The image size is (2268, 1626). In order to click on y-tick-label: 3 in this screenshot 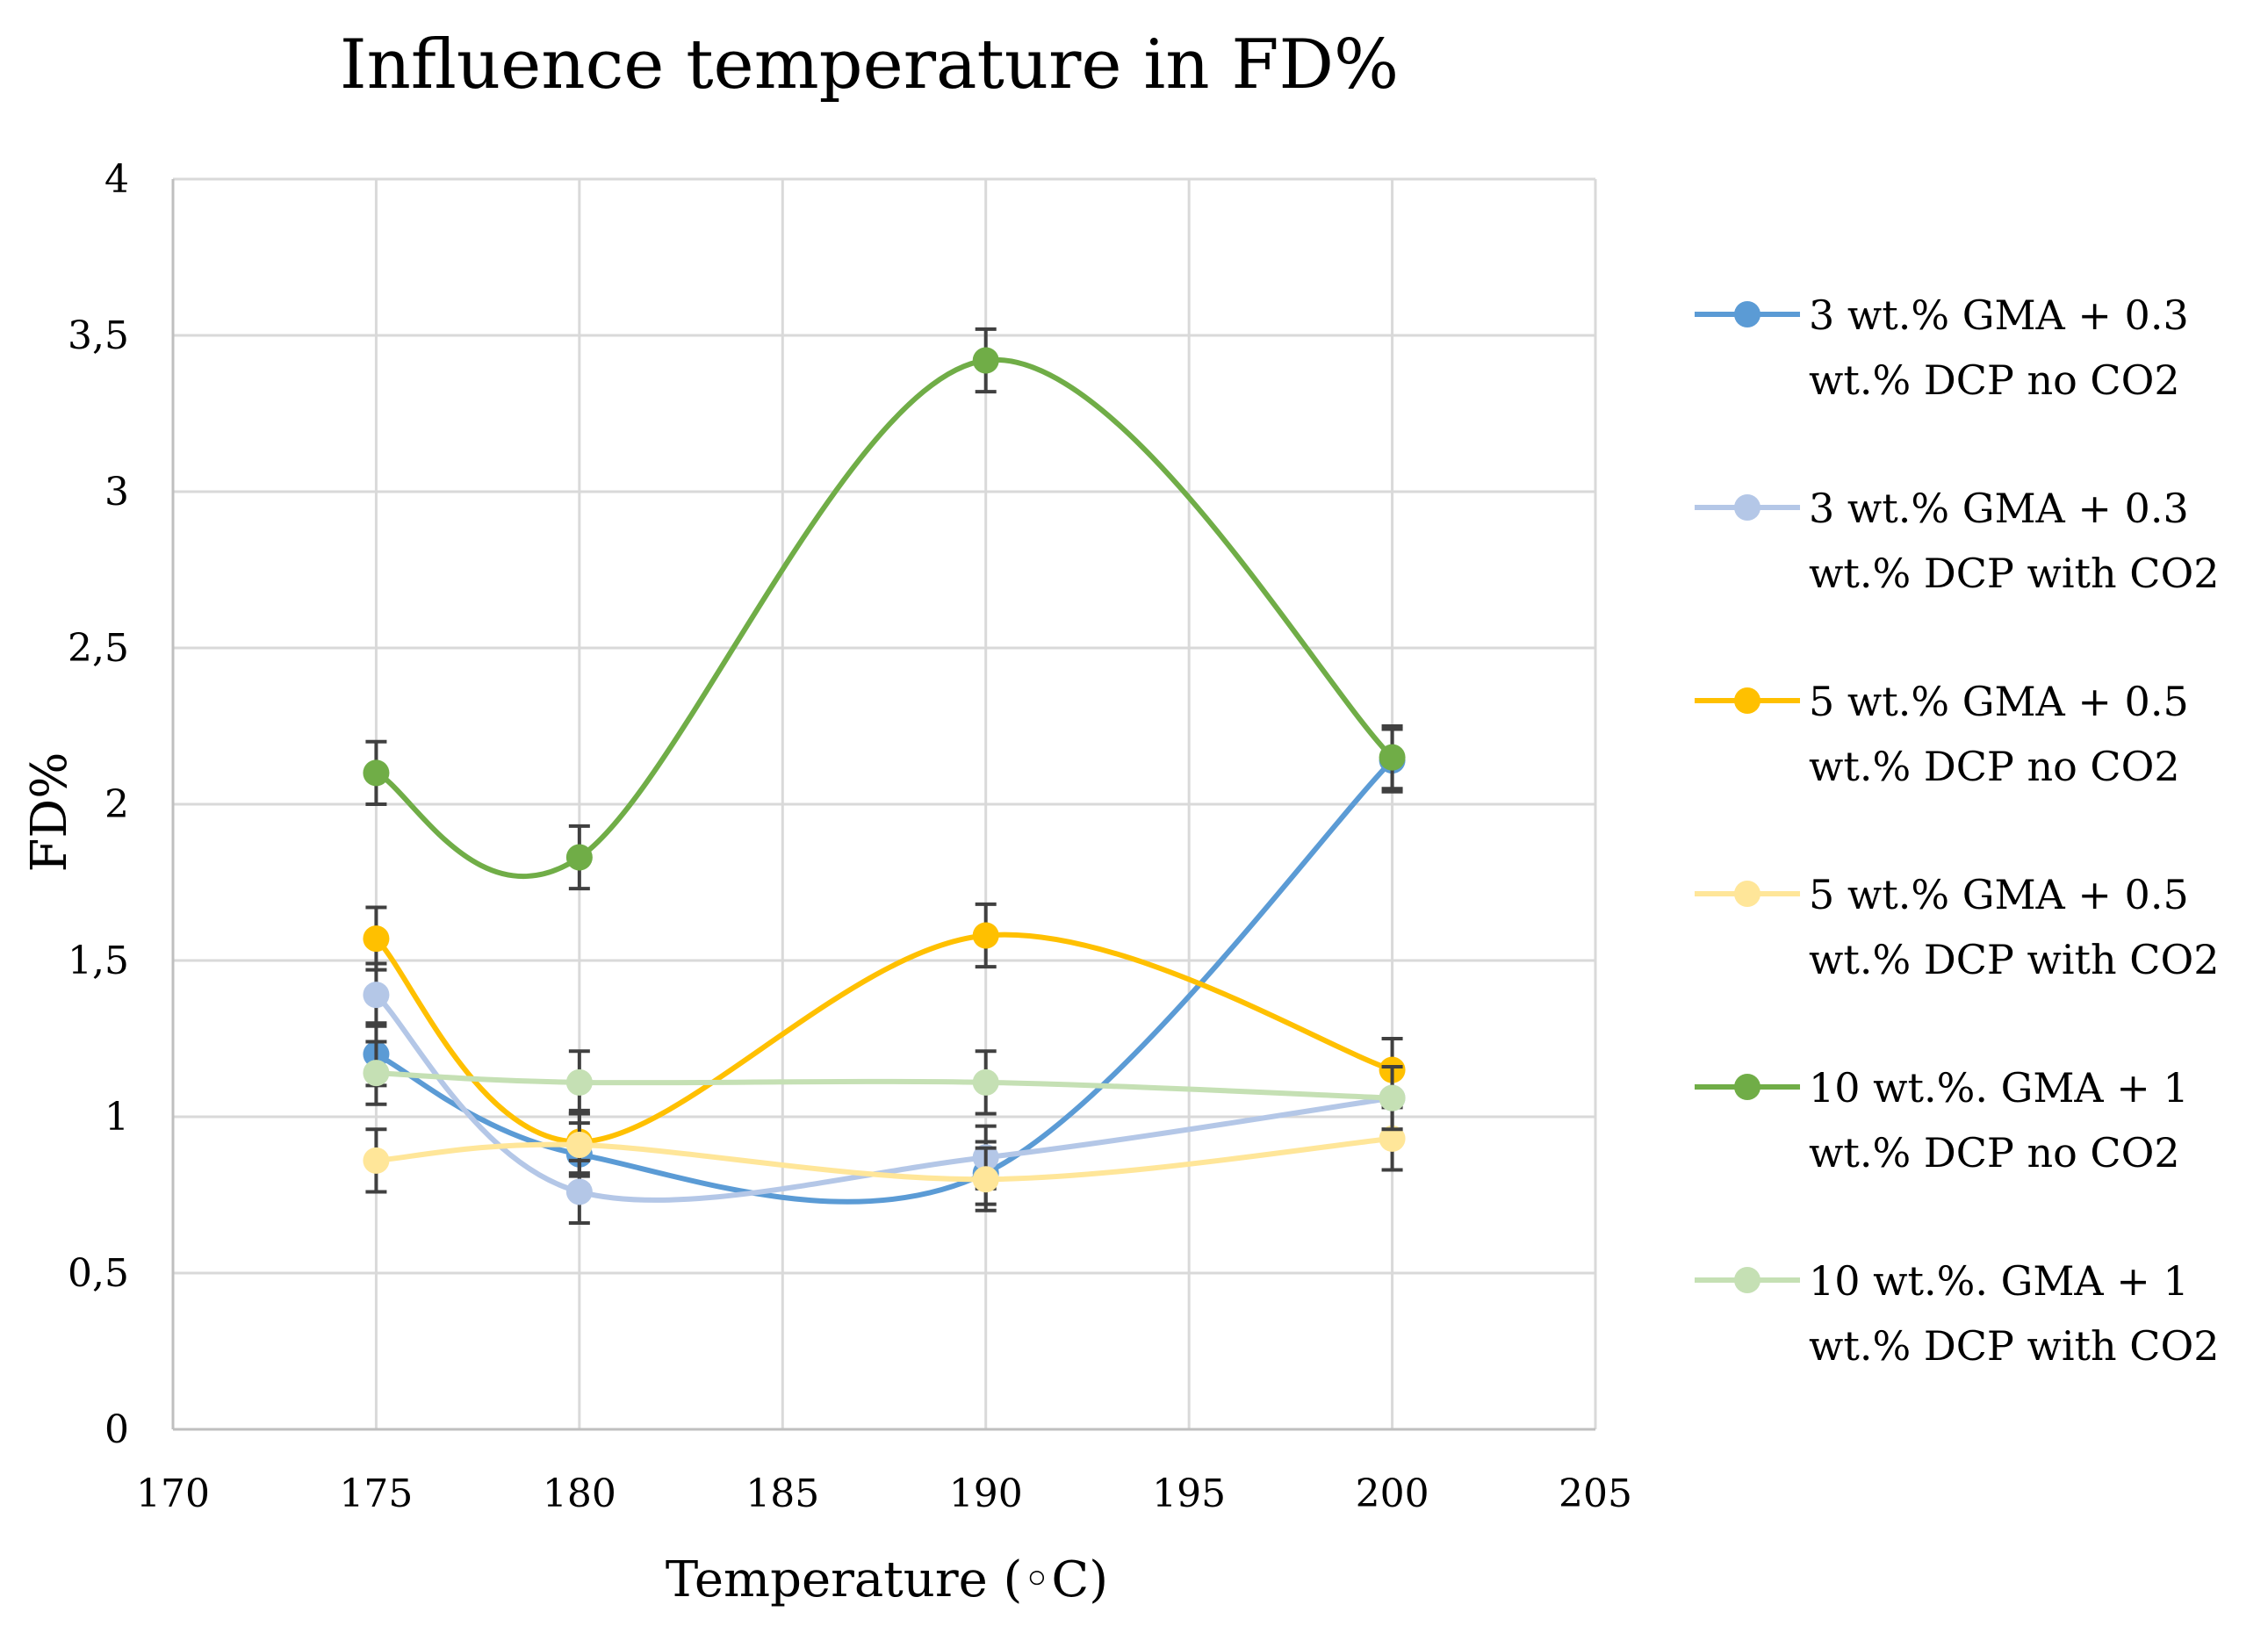, I will do `click(116, 492)`.